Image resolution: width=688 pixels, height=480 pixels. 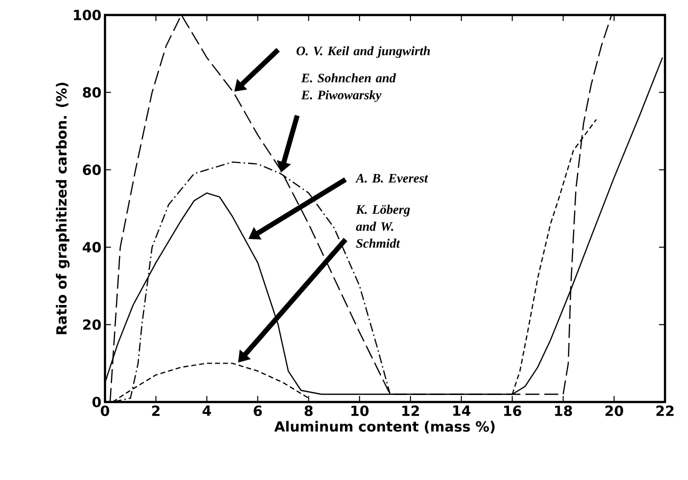 I want to click on x-tick-label: 16, so click(x=513, y=411).